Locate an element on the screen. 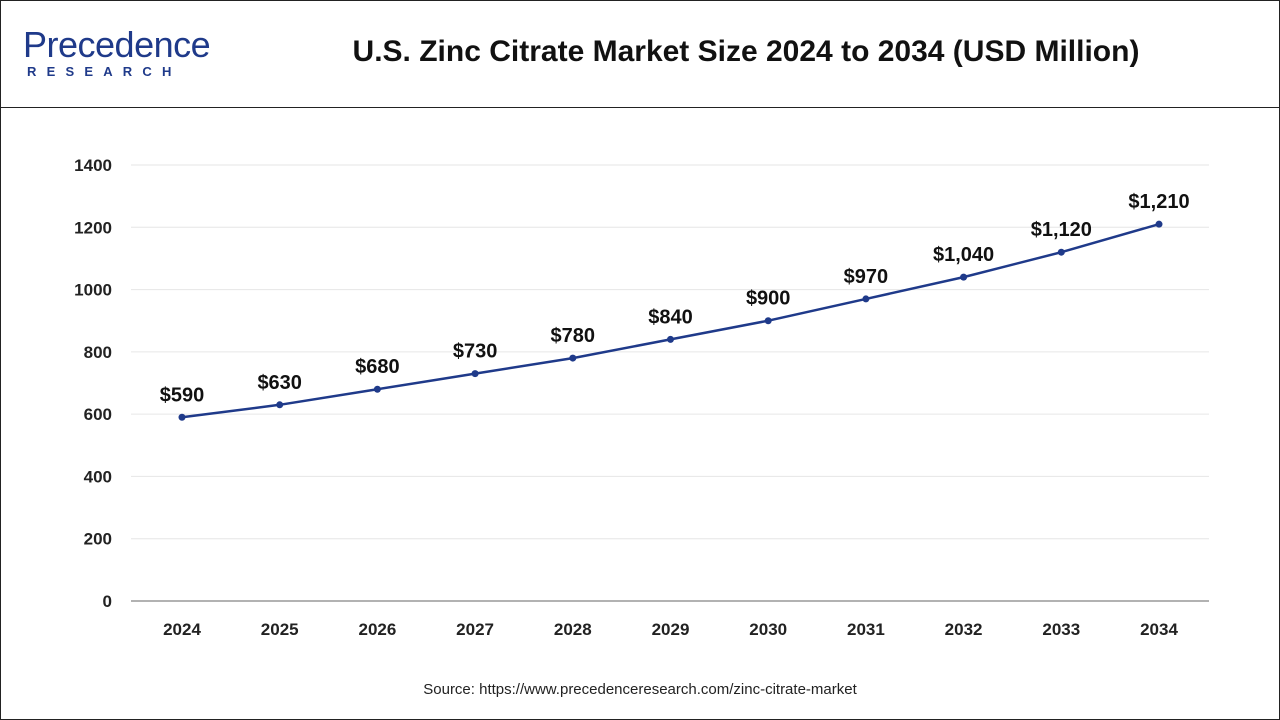 The image size is (1280, 720). precedence-research-logo: Precedence RESEARCH is located at coordinates (123, 55).